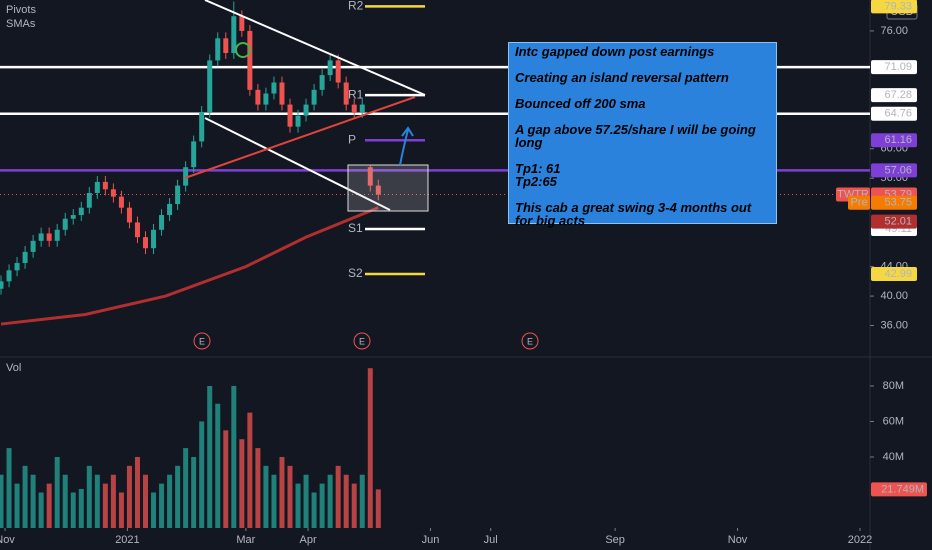  Describe the element at coordinates (622, 77) in the screenshot. I see `annotation-text: Creating an island reversal pattern` at that location.